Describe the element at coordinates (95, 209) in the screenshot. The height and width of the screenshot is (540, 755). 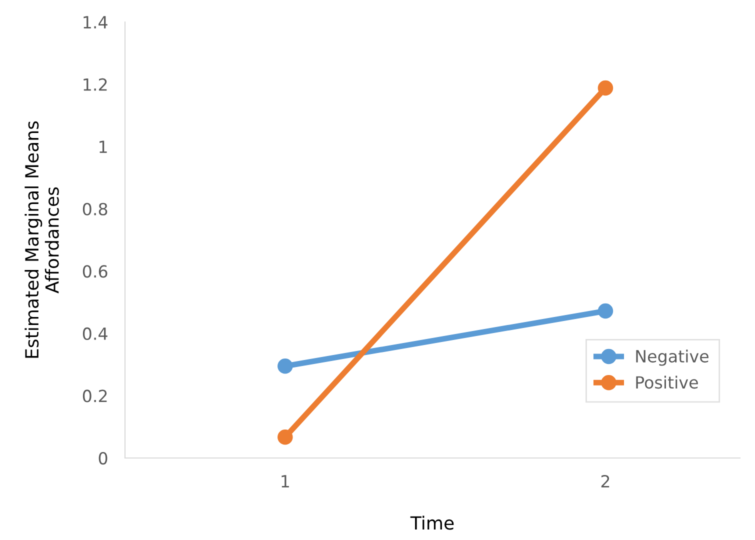
I see `y-tick-label: 0.8` at that location.